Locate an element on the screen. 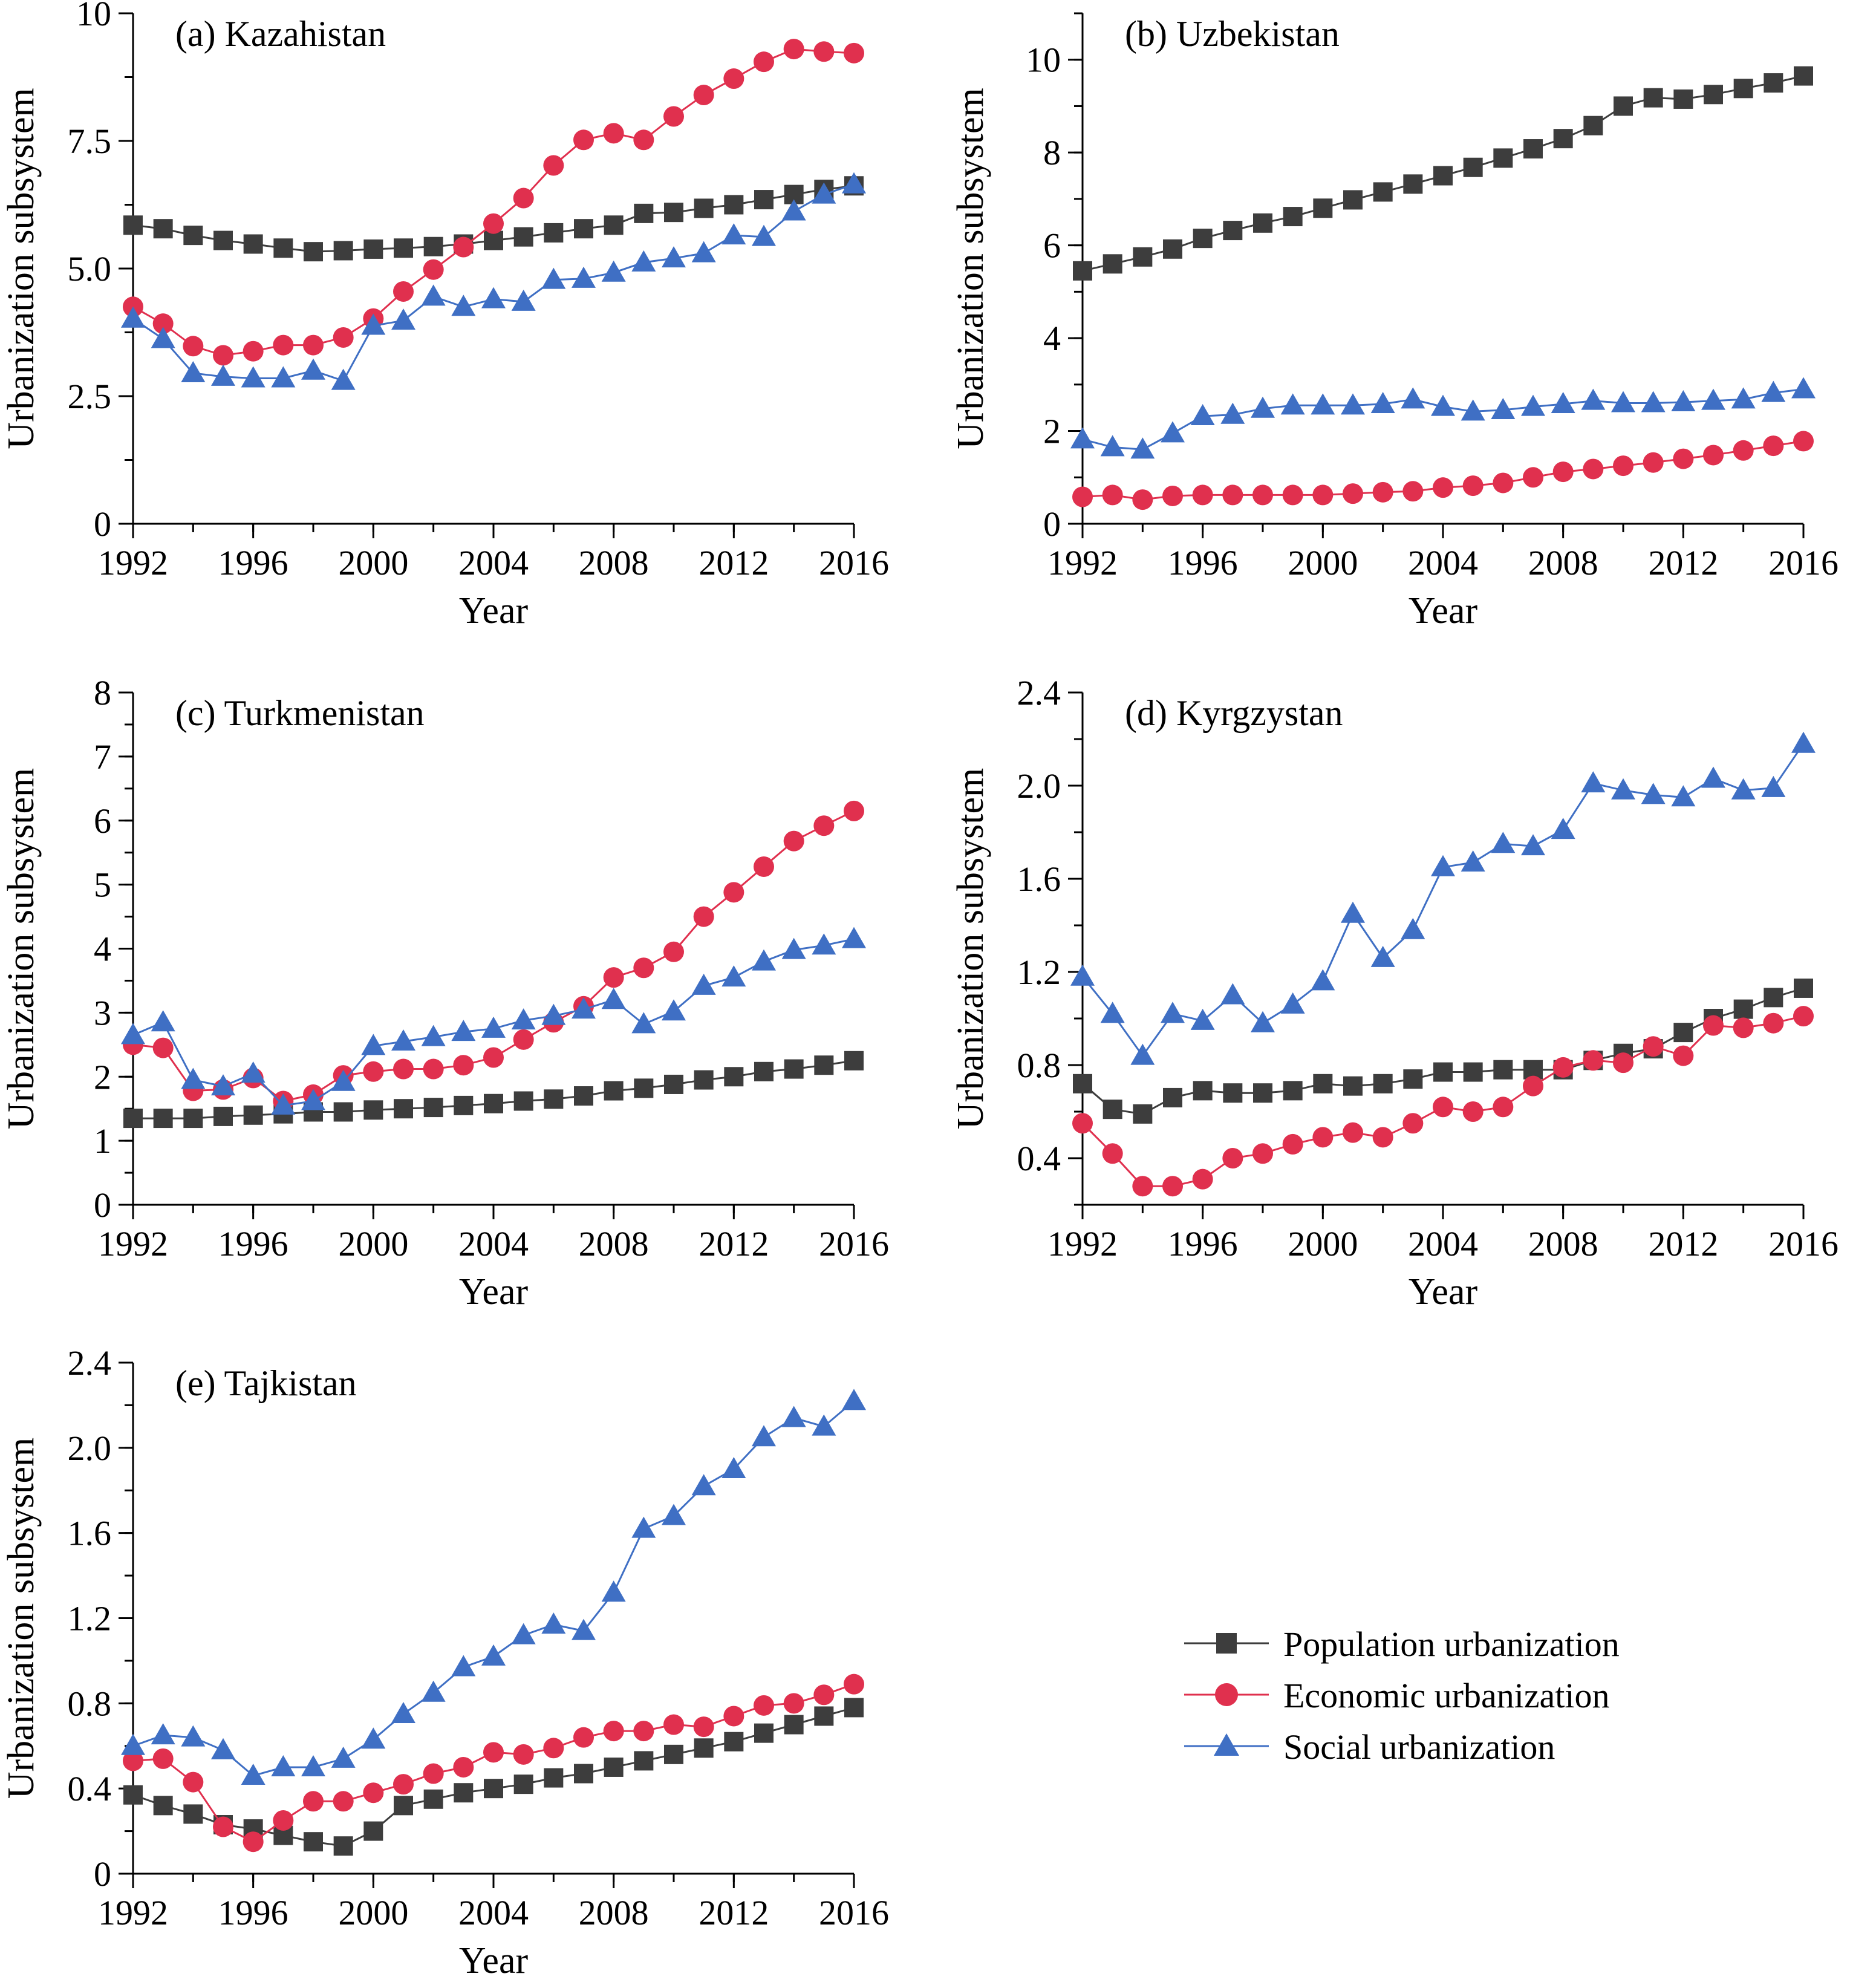 The width and height of the screenshot is (1850, 1988). x-tick-label: 2008 is located at coordinates (614, 1912).